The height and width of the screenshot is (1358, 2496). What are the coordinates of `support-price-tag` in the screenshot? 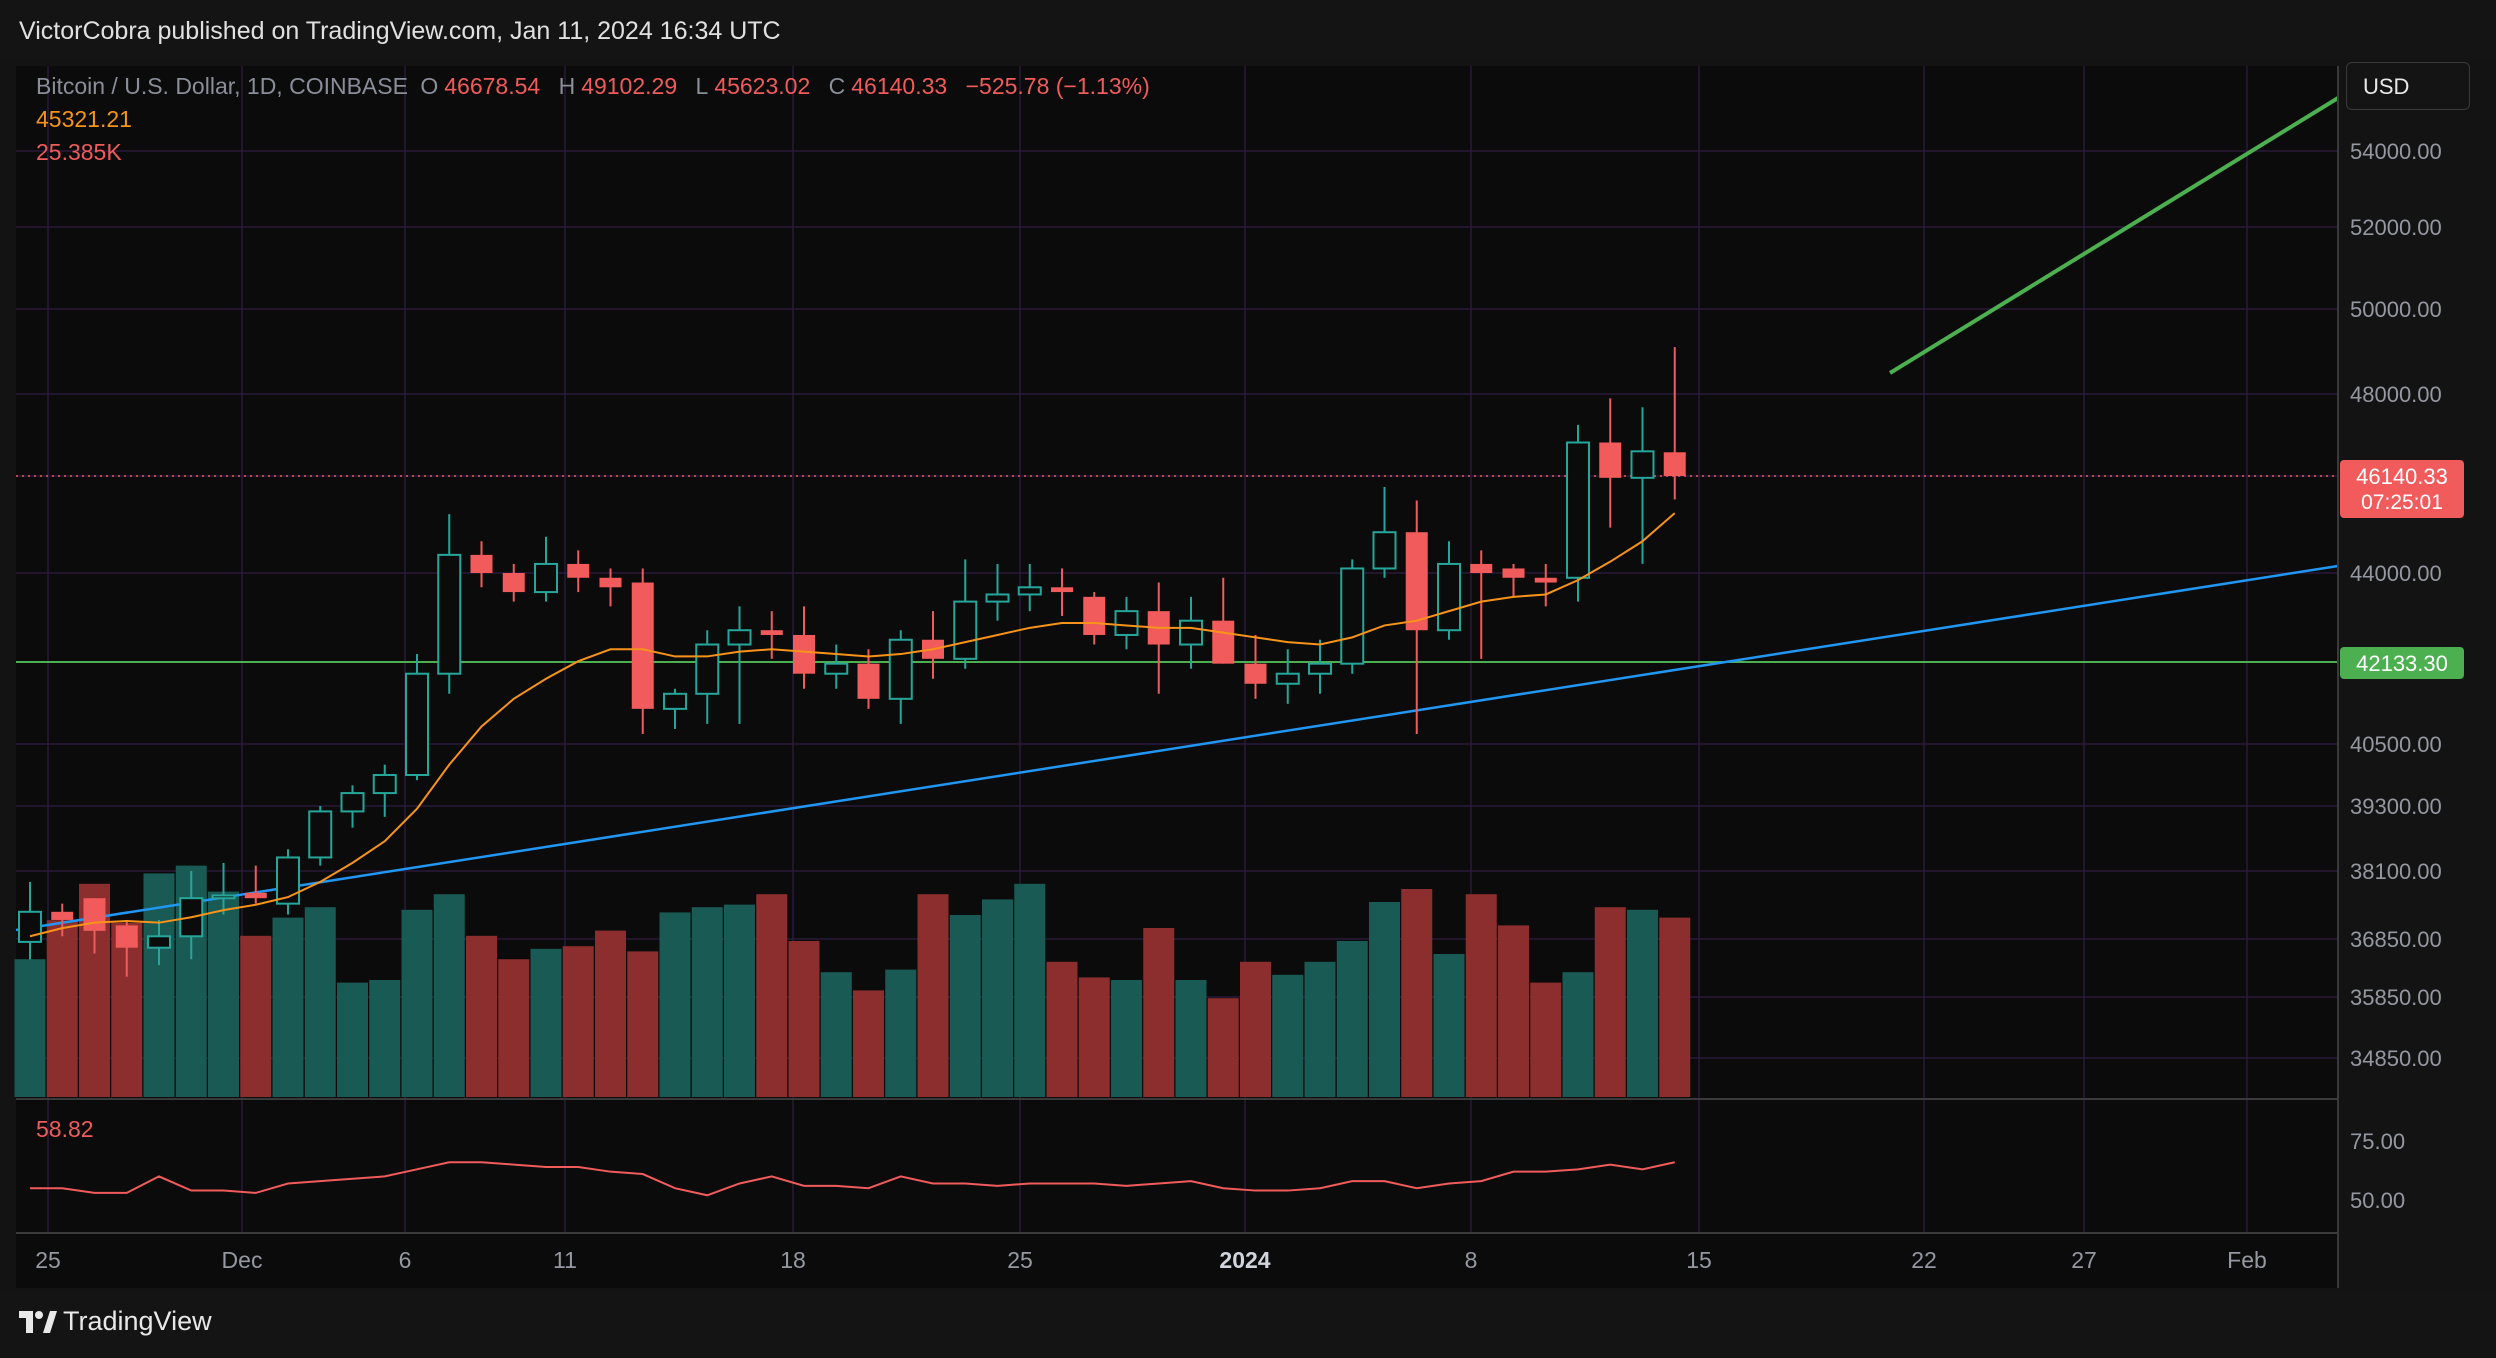 It's located at (2402, 663).